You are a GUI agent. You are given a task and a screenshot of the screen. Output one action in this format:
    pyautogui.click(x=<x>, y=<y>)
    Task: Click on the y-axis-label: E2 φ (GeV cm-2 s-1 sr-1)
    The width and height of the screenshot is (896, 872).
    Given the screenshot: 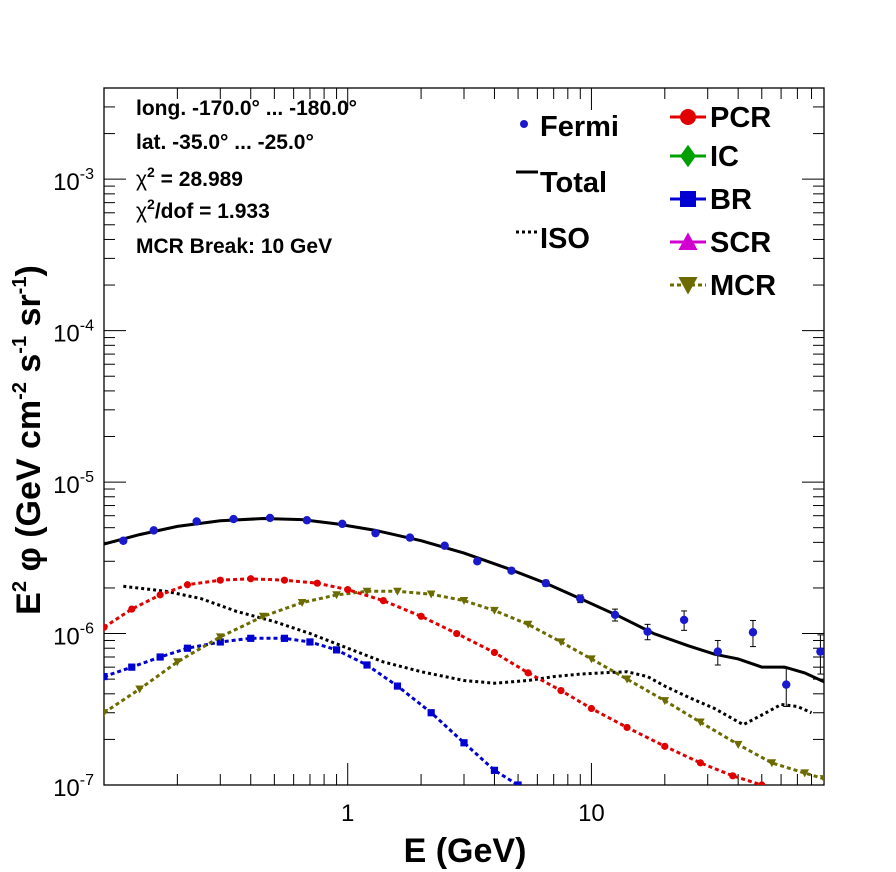 What is the action you would take?
    pyautogui.click(x=28, y=440)
    